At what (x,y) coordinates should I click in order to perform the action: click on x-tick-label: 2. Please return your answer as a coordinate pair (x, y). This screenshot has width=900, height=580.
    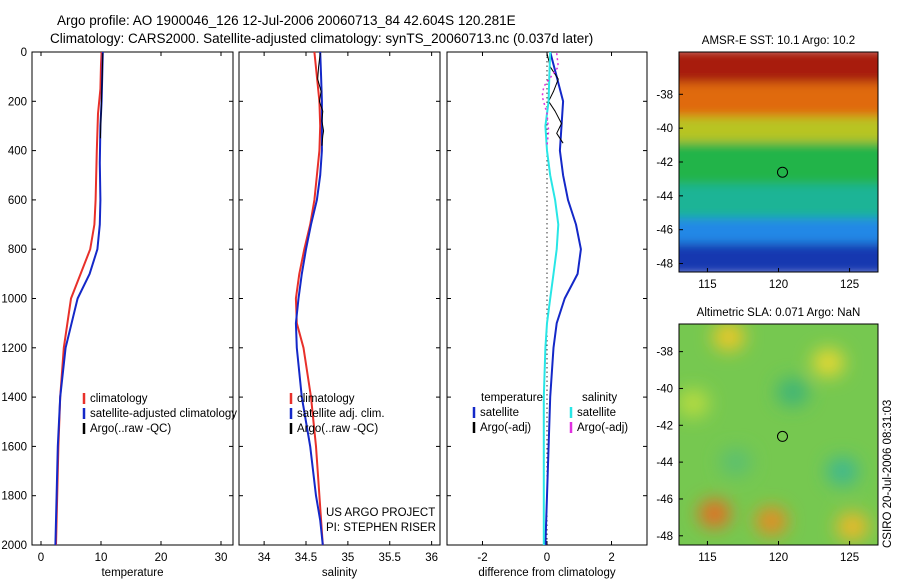
    Looking at the image, I should click on (611, 558).